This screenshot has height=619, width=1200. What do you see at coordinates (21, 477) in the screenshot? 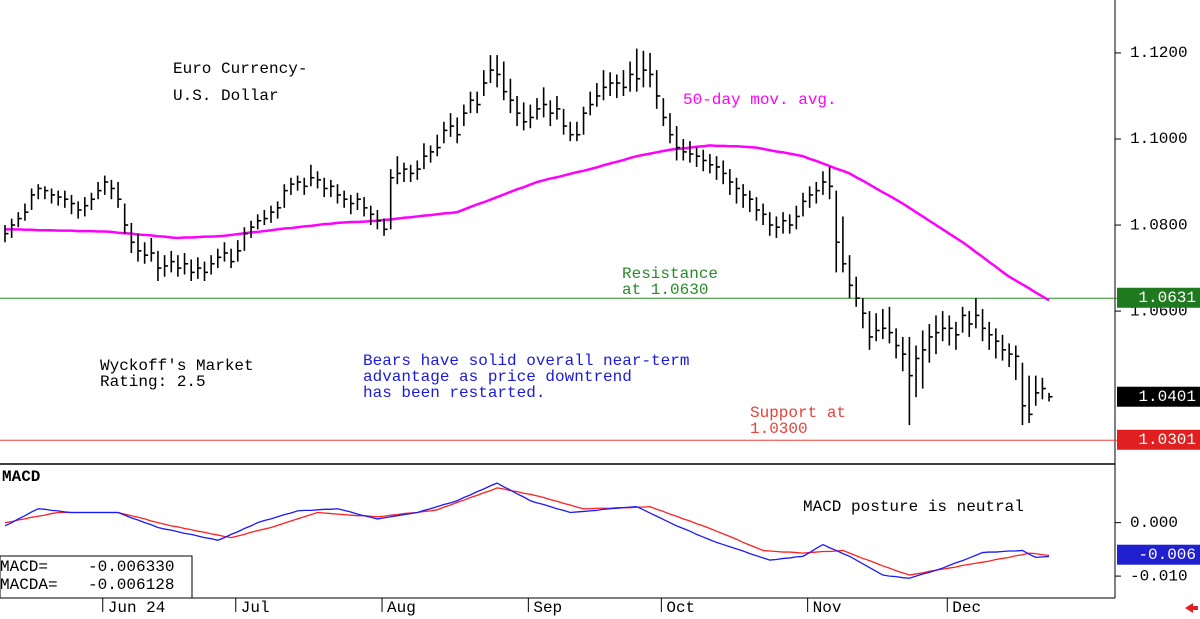
I see `panel-title: MACD` at bounding box center [21, 477].